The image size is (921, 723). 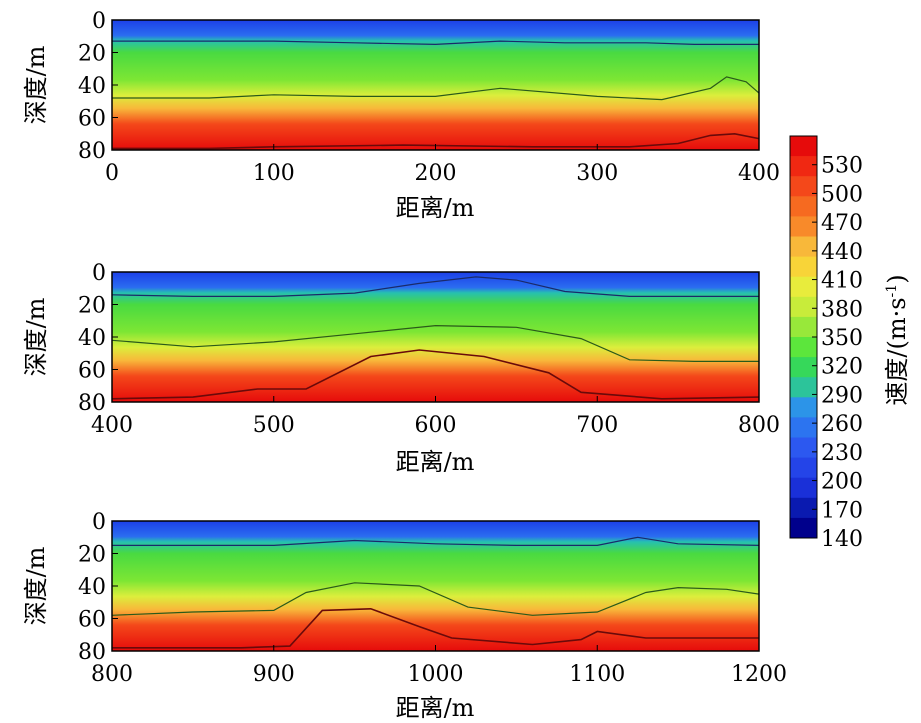 I want to click on colorbar-tick-label: 410, so click(x=842, y=281).